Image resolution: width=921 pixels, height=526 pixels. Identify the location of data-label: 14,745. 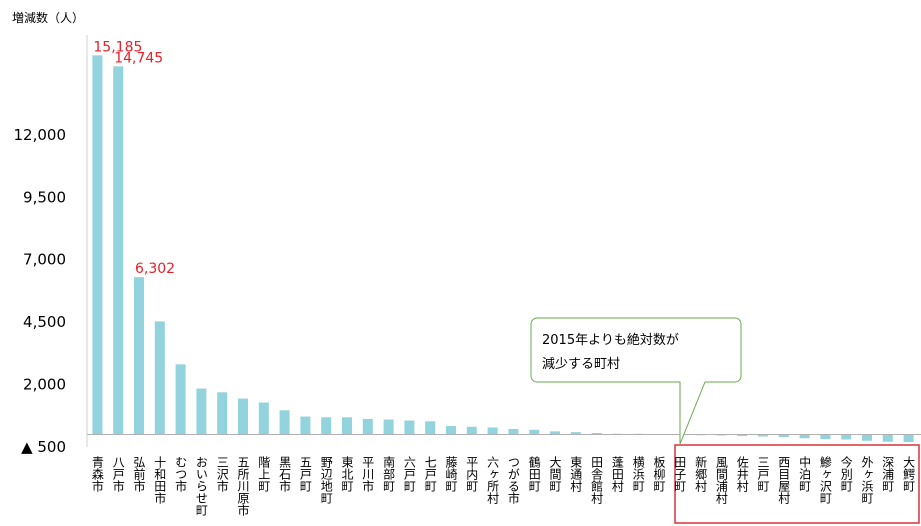
(138, 58).